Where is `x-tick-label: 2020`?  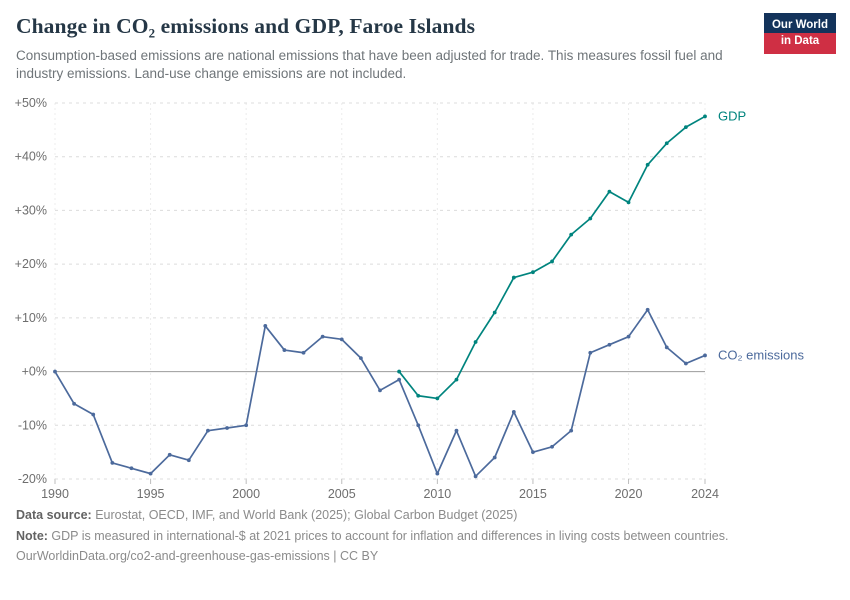 x-tick-label: 2020 is located at coordinates (629, 494).